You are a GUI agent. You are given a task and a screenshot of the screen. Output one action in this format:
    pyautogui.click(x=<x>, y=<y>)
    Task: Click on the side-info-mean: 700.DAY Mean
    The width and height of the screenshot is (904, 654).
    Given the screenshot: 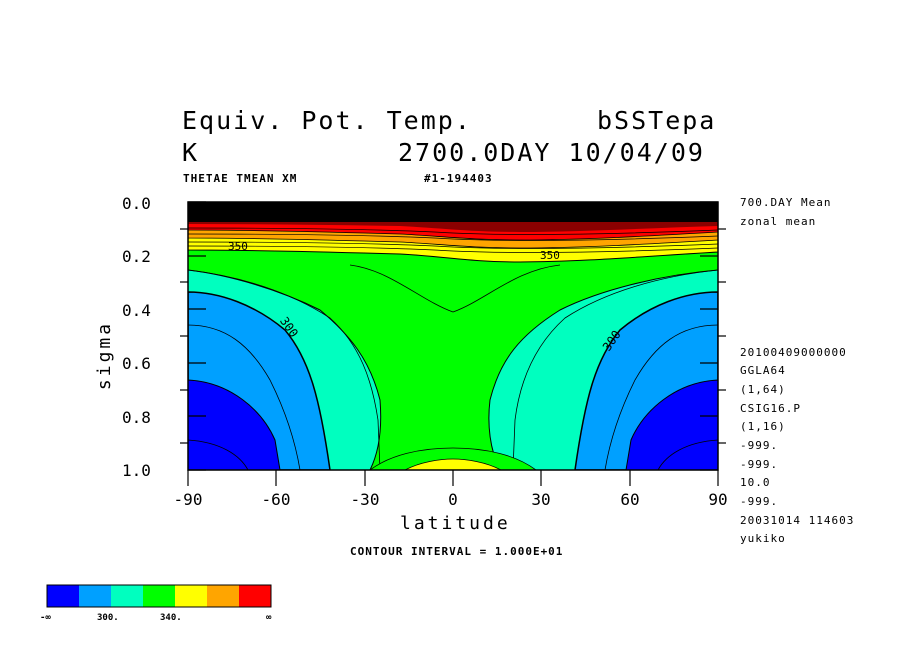 What is the action you would take?
    pyautogui.click(x=786, y=202)
    